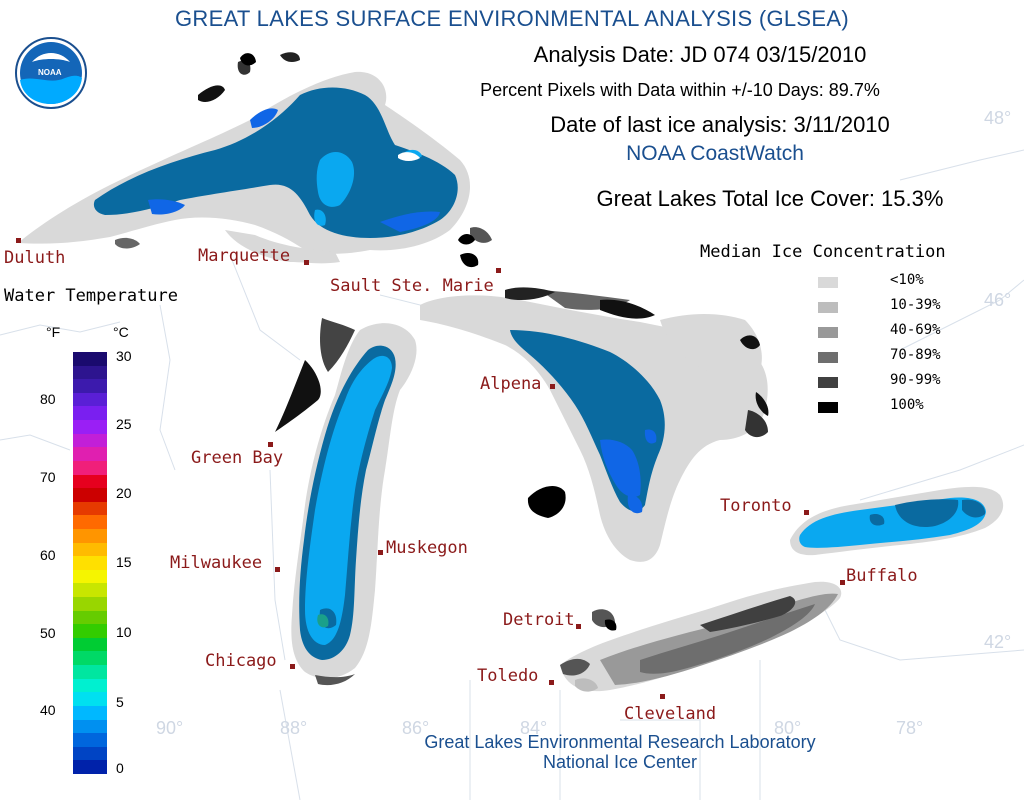 The height and width of the screenshot is (800, 1024). Describe the element at coordinates (237, 458) in the screenshot. I see `city-green-bay: Green Bay` at that location.